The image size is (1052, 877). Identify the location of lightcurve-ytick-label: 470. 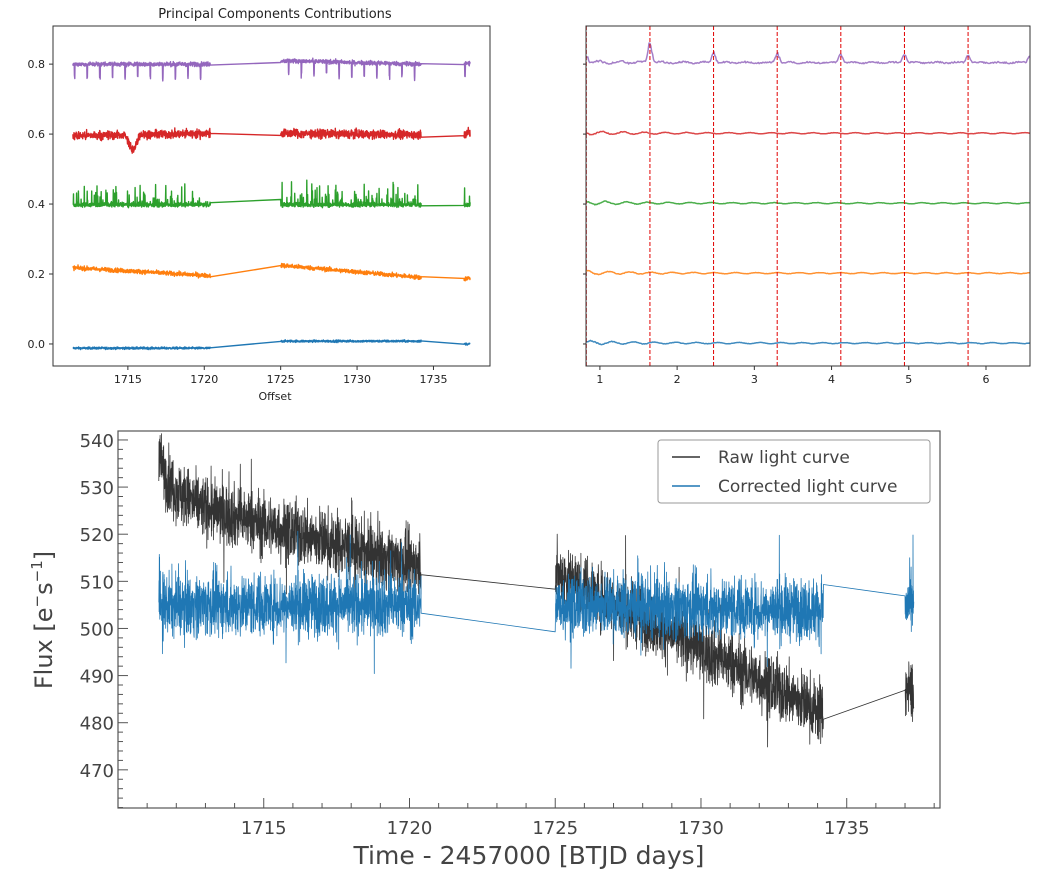
(97, 771).